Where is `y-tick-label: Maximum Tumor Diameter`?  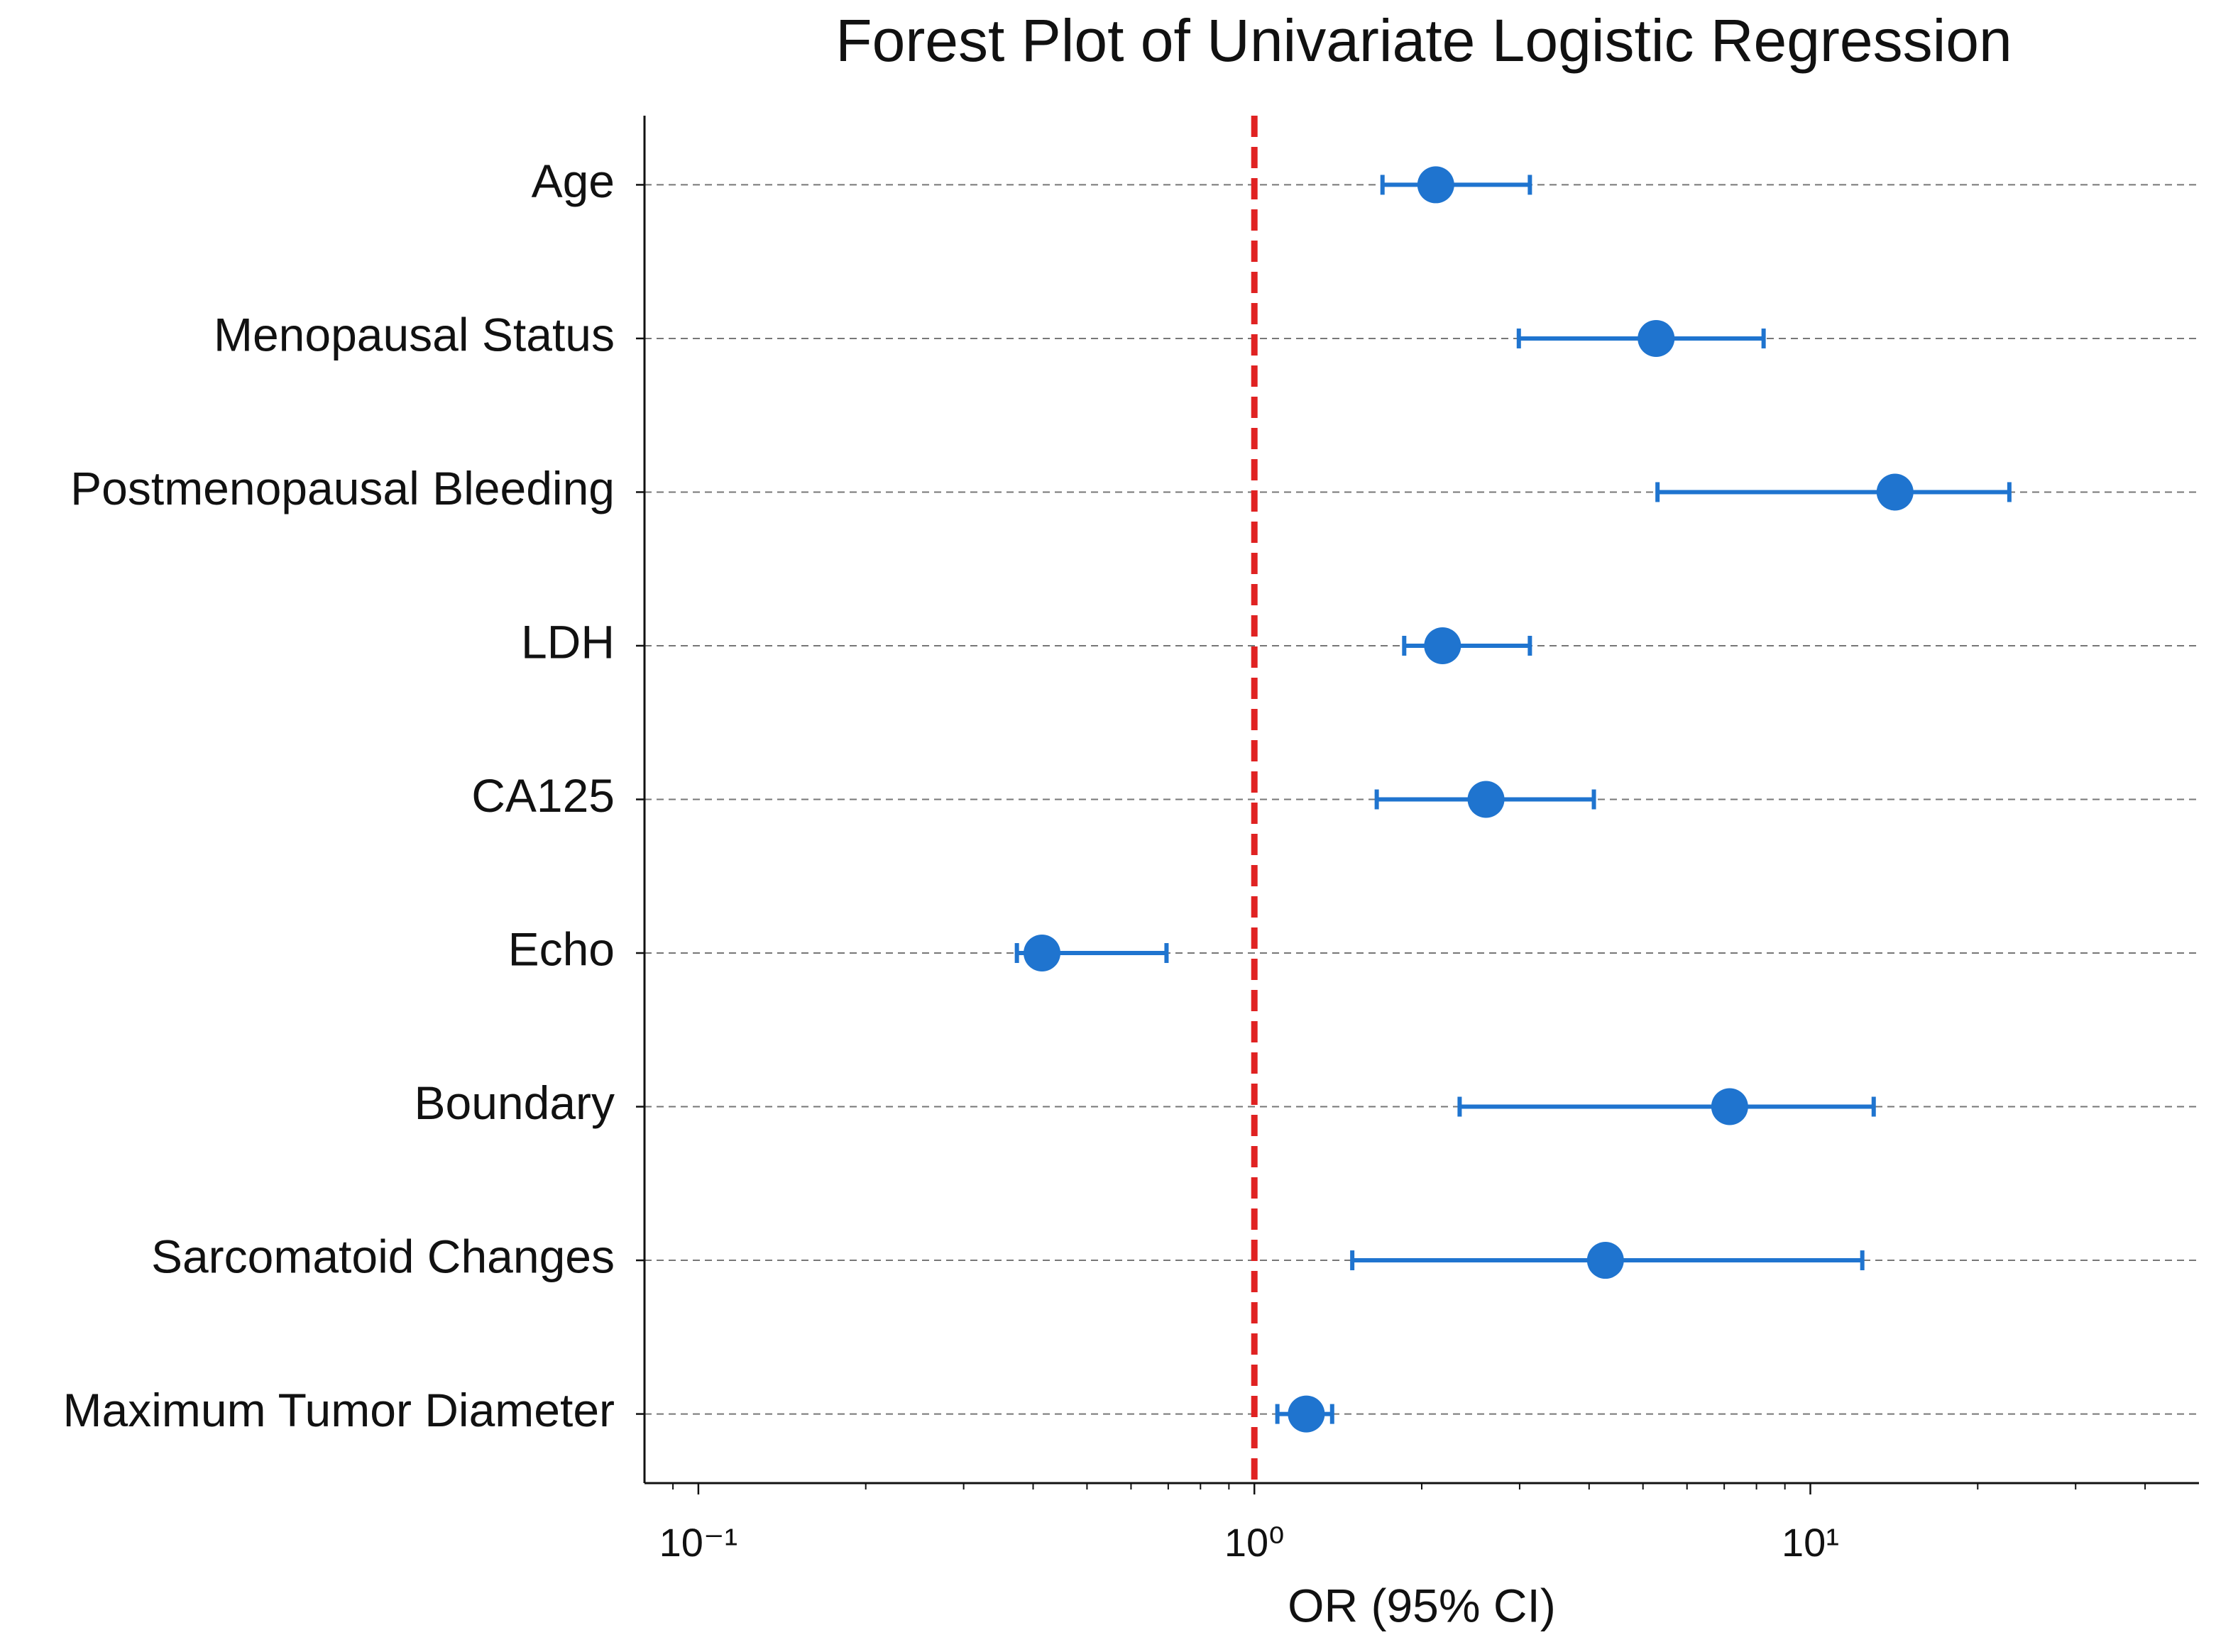 y-tick-label: Maximum Tumor Diameter is located at coordinates (339, 1410).